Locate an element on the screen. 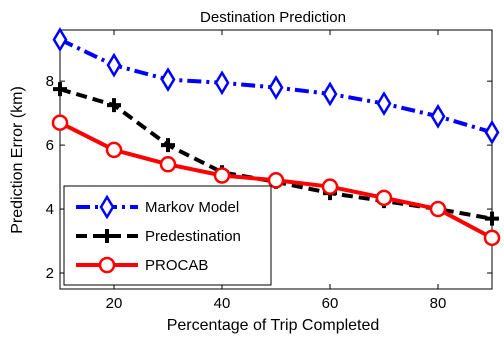  legend: Markov Model Predestination PROCAB is located at coordinates (167, 235).